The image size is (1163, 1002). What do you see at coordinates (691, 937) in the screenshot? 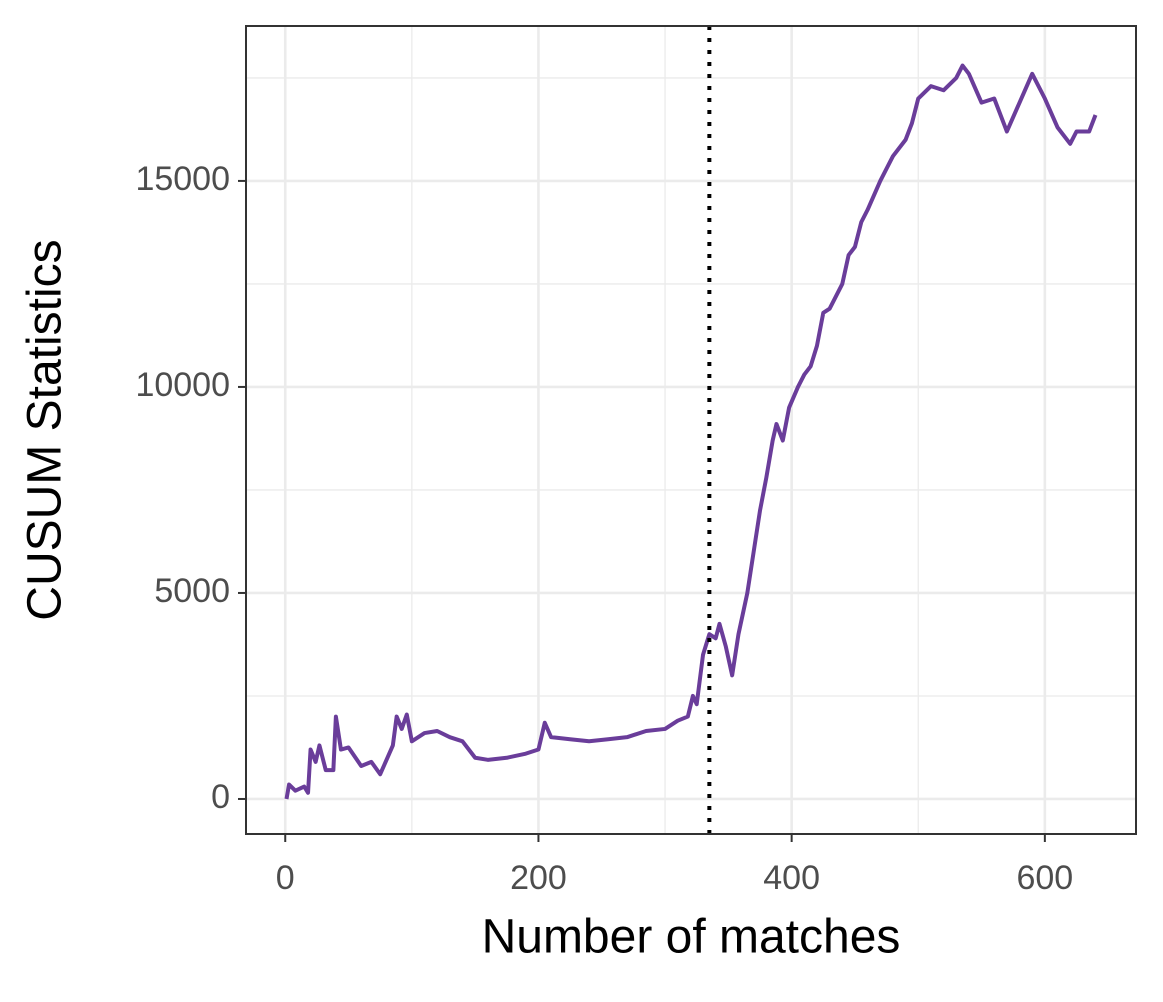
I see `x-axis-title: Number of matches` at bounding box center [691, 937].